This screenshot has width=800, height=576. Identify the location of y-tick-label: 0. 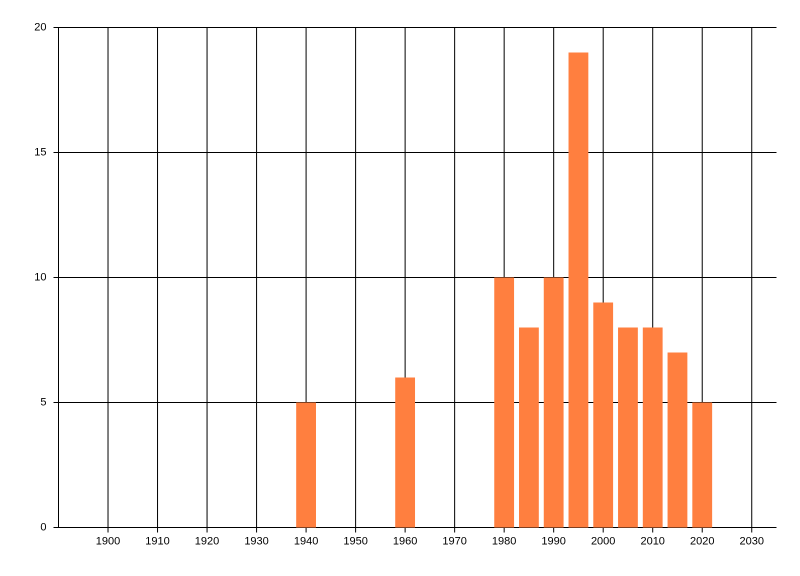
(43, 527).